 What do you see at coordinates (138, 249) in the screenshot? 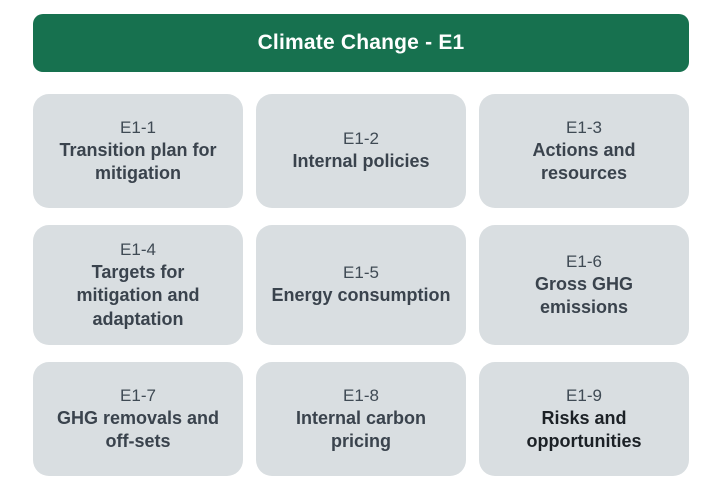
I see `card-id: E1-4` at bounding box center [138, 249].